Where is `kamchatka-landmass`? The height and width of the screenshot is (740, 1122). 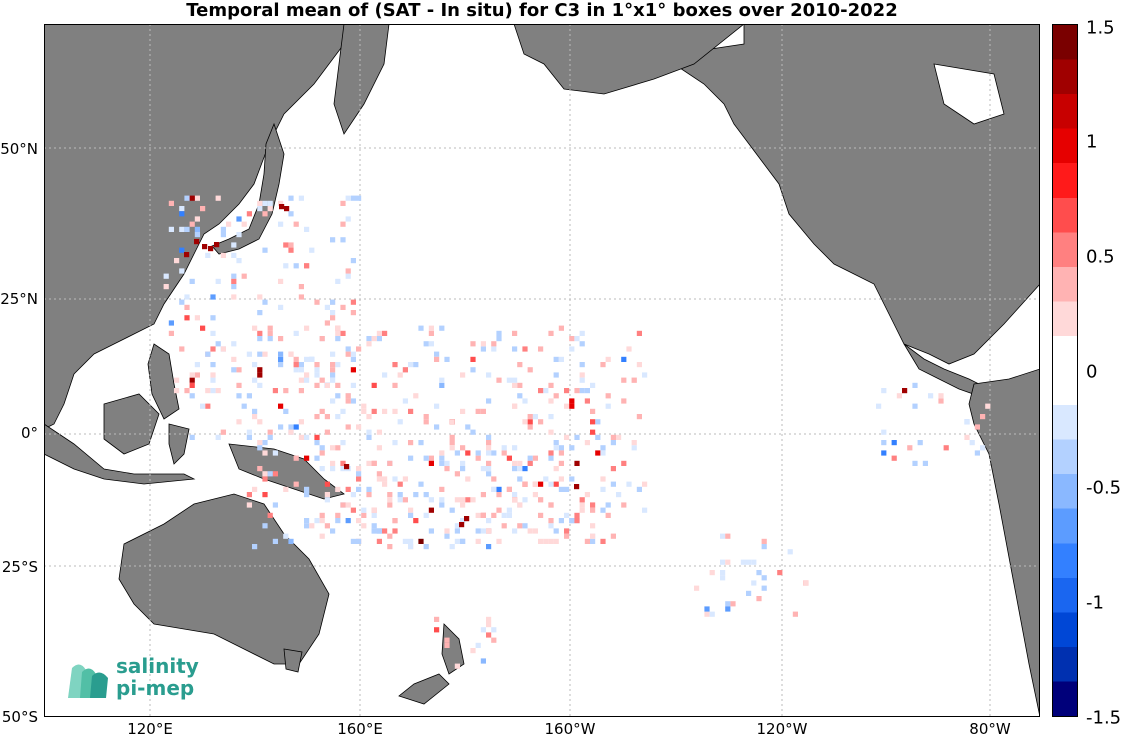 kamchatka-landmass is located at coordinates (361, 79).